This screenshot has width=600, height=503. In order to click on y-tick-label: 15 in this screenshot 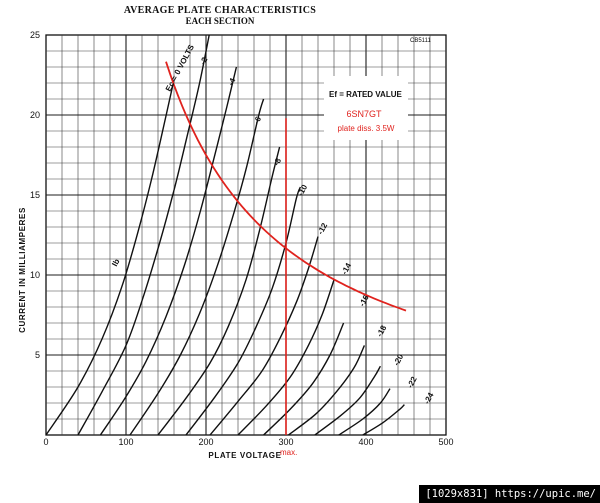, I will do `click(35, 195)`.